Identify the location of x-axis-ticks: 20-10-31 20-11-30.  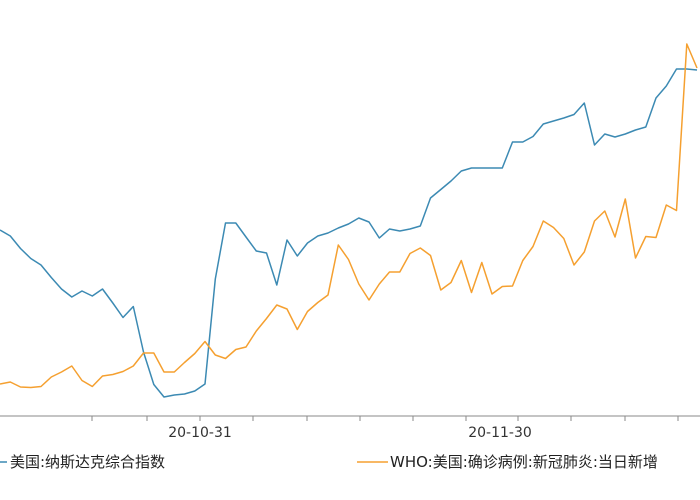
(385, 428).